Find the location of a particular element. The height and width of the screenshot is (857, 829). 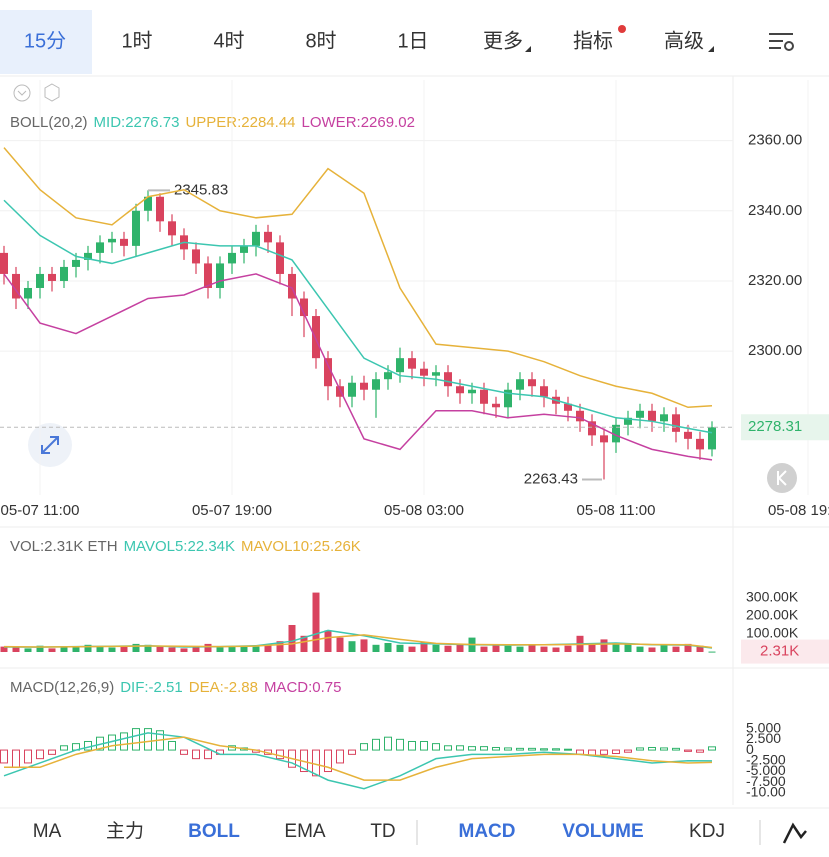

y-tick-label: -2.500 is located at coordinates (766, 759).